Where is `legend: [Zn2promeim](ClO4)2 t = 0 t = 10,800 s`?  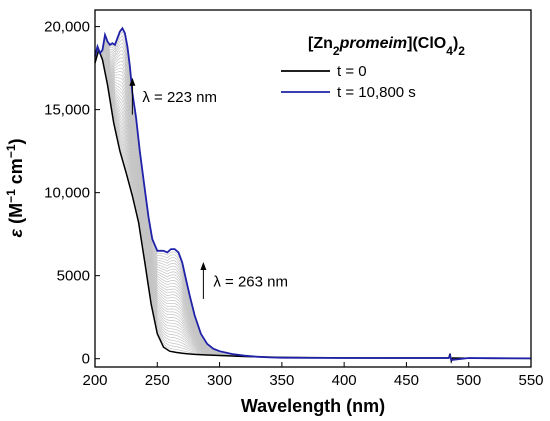 legend: [Zn2promeim](ClO4)2 t = 0 t = 10,800 s is located at coordinates (373, 68).